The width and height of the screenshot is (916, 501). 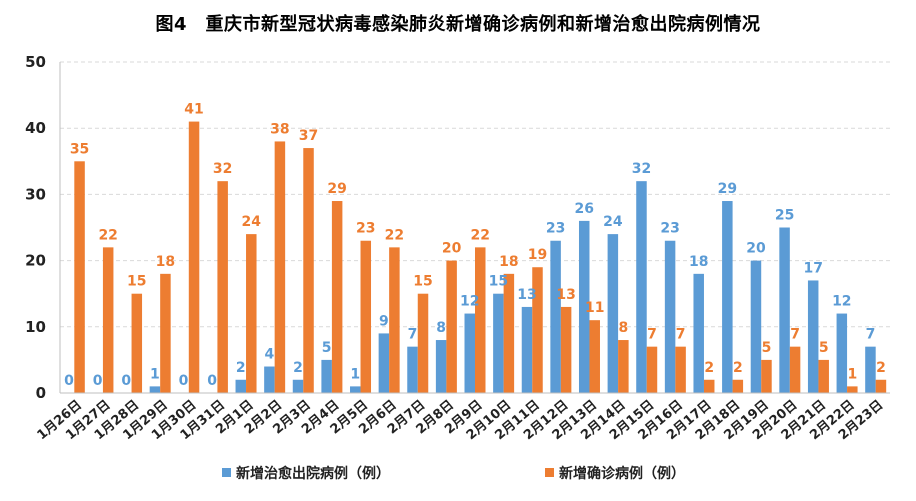 I want to click on legend-item: 新增确诊病例（例）, so click(x=615, y=473).